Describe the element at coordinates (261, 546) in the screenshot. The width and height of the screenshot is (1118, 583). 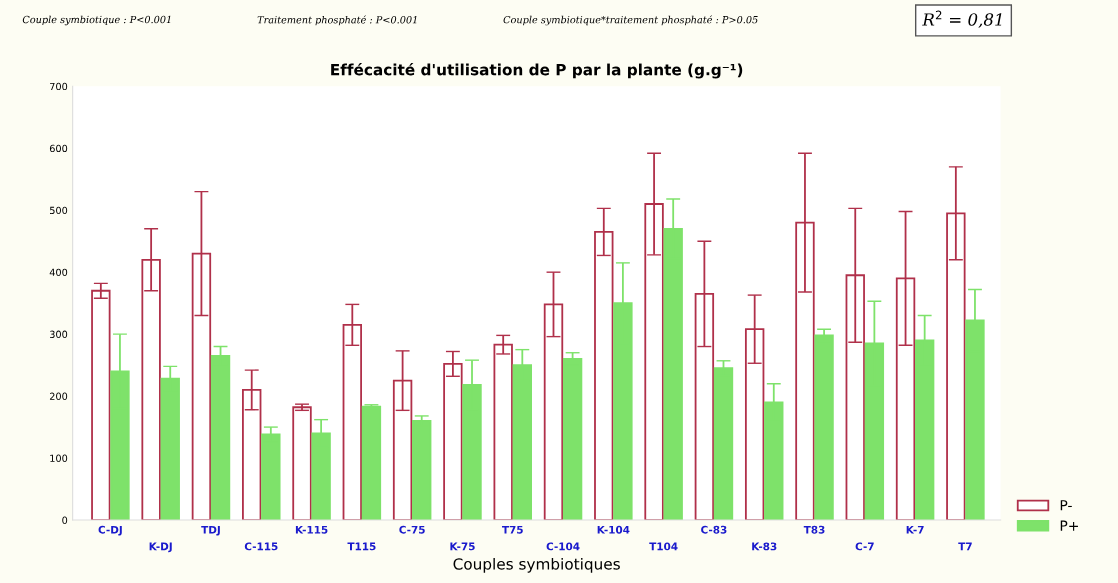
I see `x-tick-label: C-115` at that location.